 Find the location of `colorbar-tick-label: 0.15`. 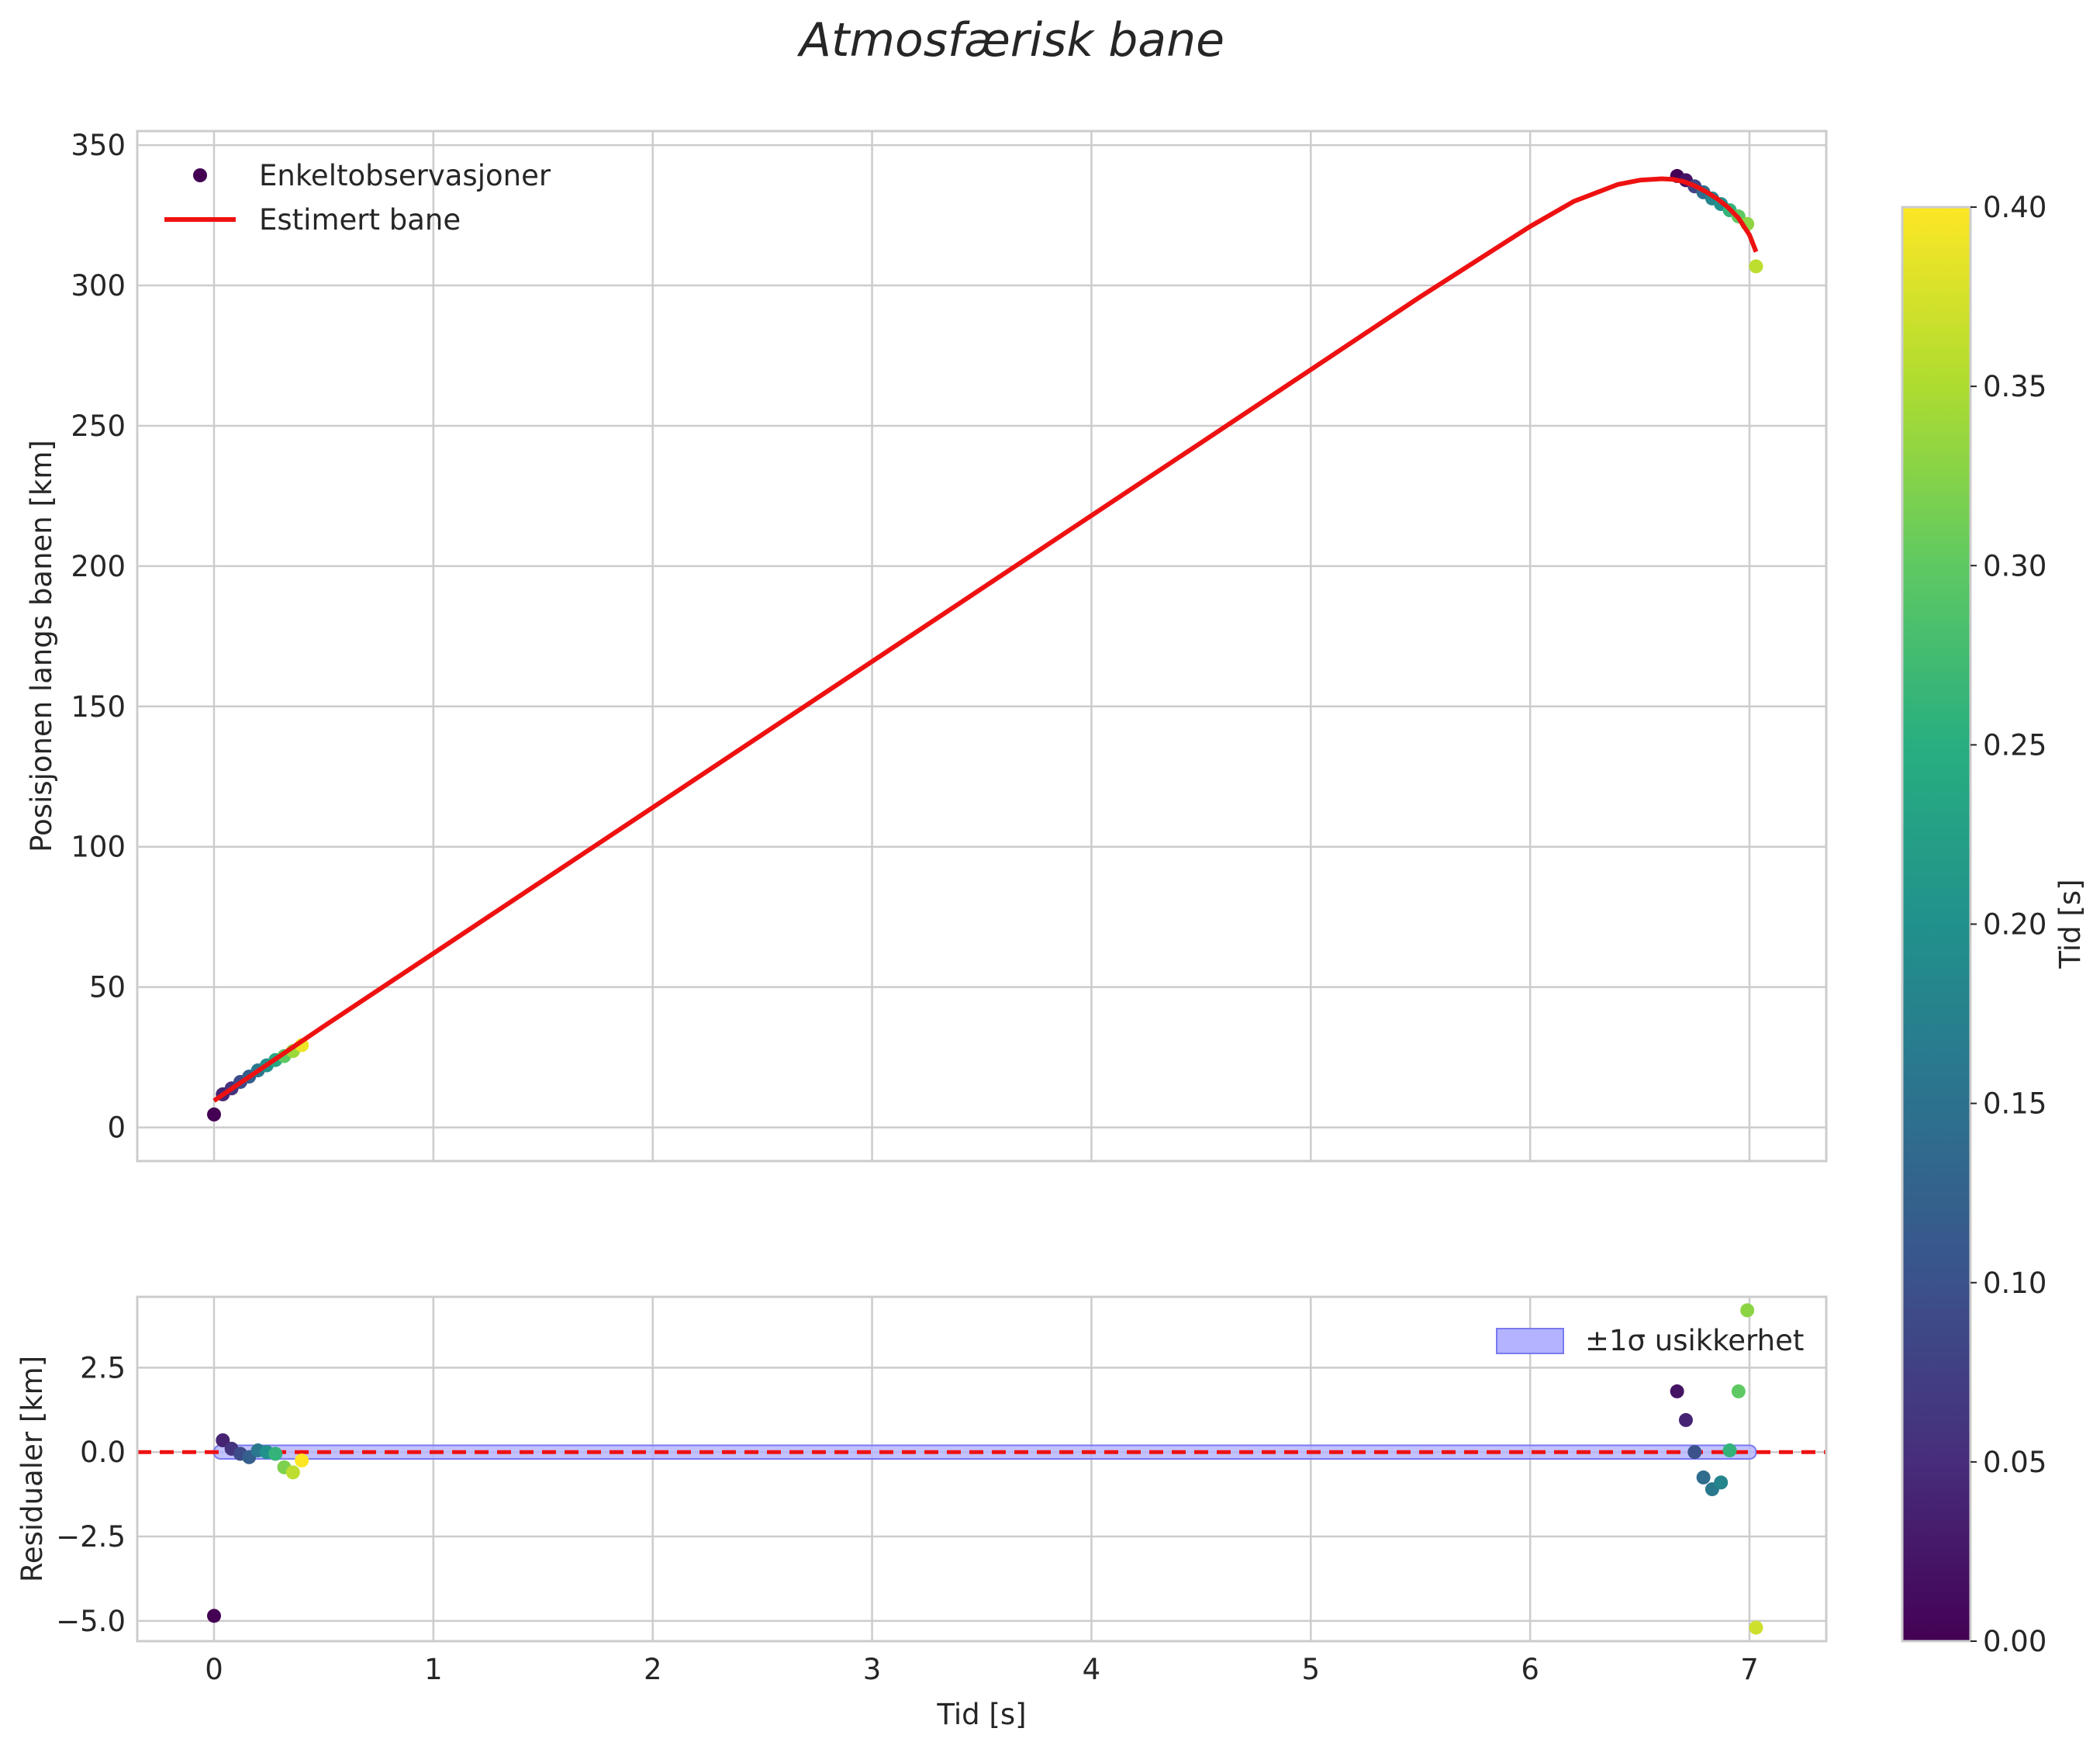

colorbar-tick-label: 0.15 is located at coordinates (2014, 1104).